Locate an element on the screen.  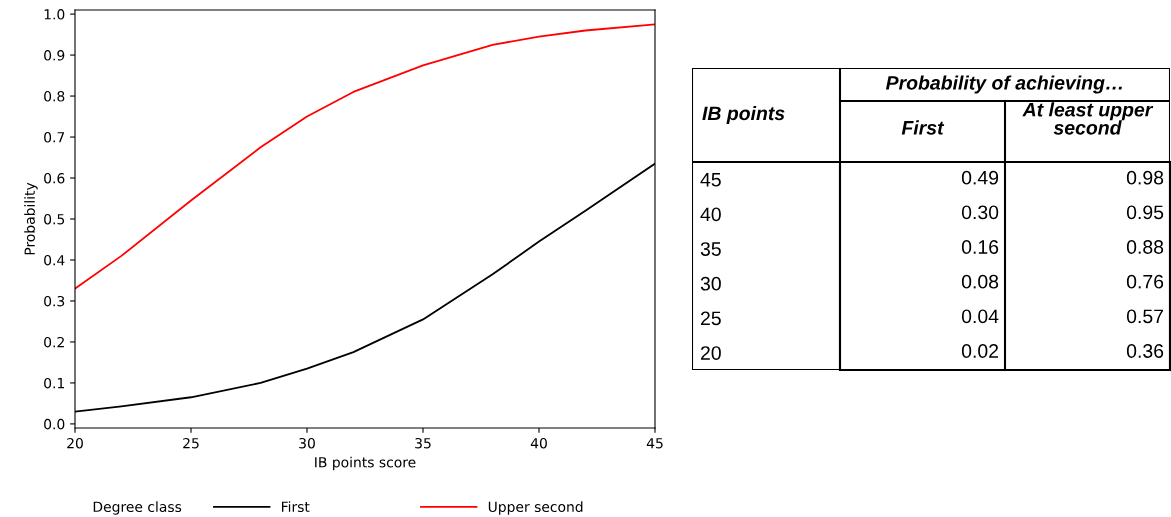
y-tick-label: 40 is located at coordinates (710, 214).